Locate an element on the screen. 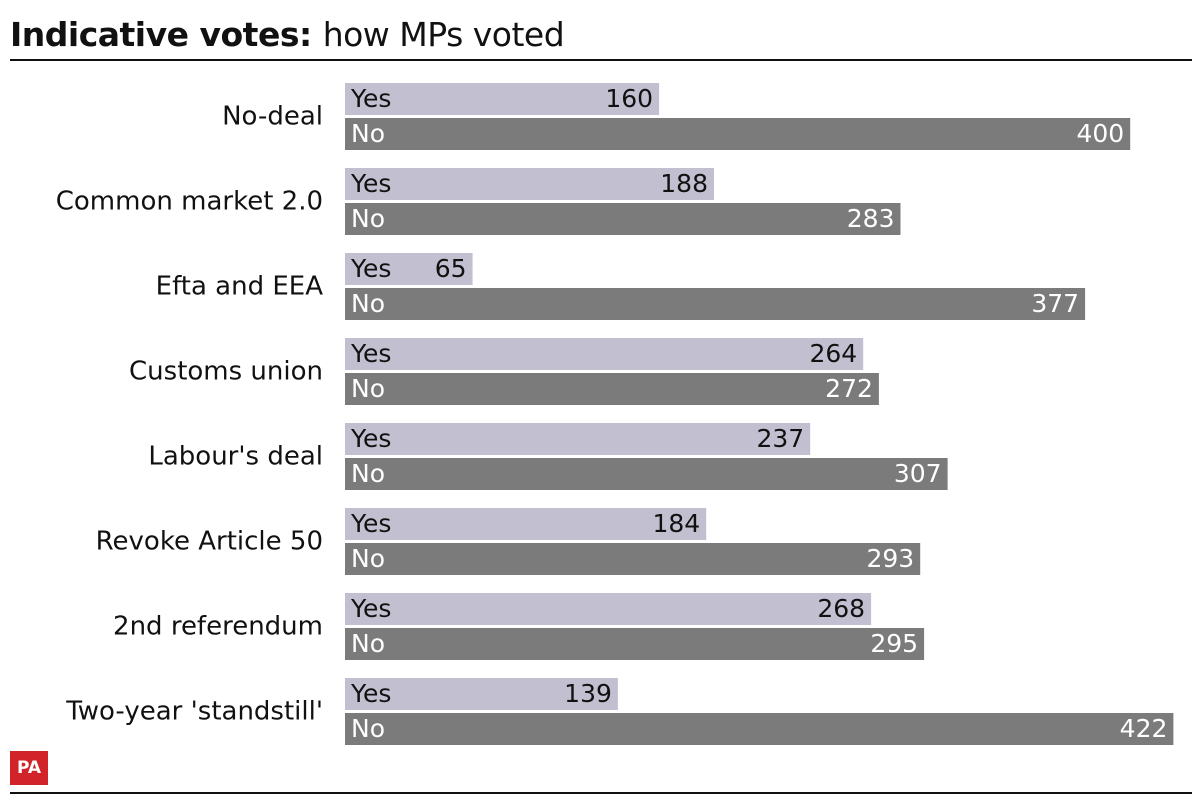  series-label-yes-no-deal: Yes is located at coordinates (370, 98).